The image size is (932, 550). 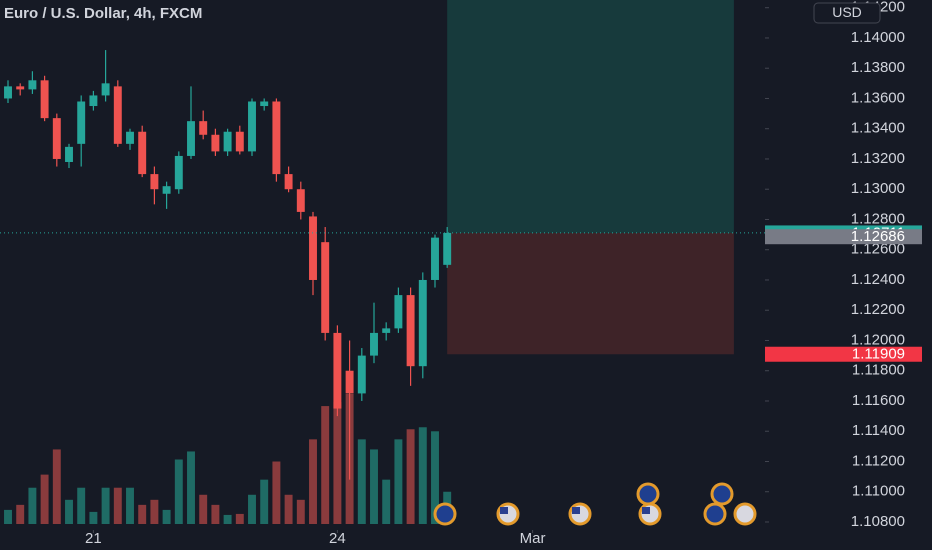 What do you see at coordinates (878, 309) in the screenshot?
I see `y-tick-label: 1.12200` at bounding box center [878, 309].